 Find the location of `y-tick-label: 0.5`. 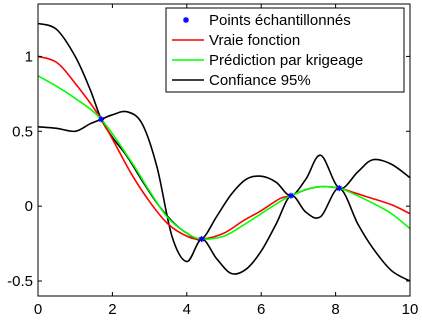

y-tick-label: 0.5 is located at coordinates (22, 131).